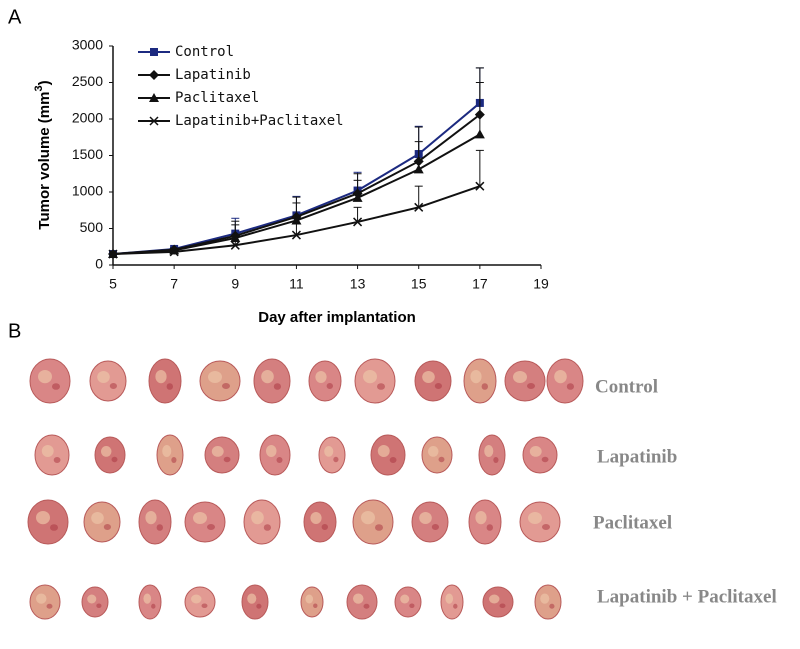 The width and height of the screenshot is (800, 649). I want to click on y-tick-label: 2500, so click(87, 81).